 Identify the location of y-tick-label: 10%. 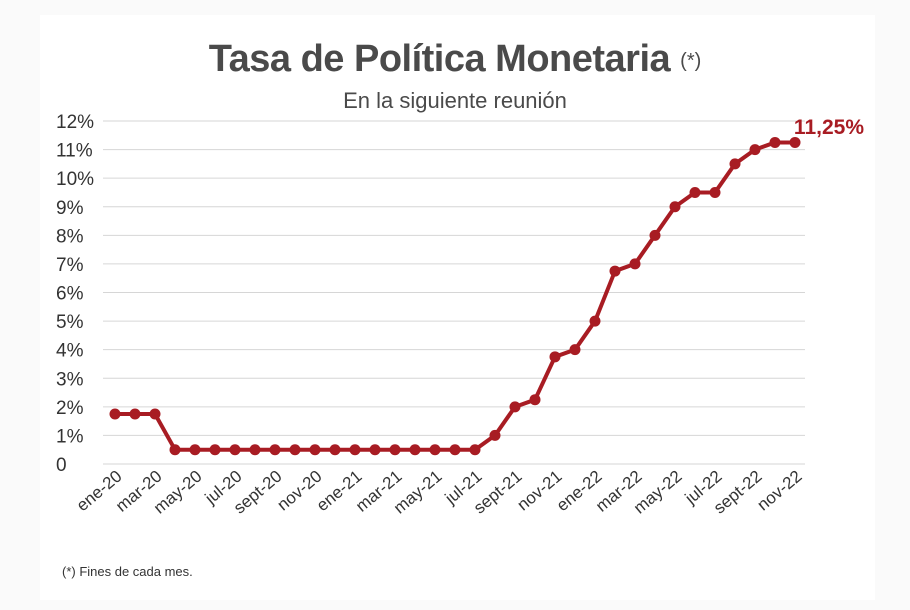
(75, 179).